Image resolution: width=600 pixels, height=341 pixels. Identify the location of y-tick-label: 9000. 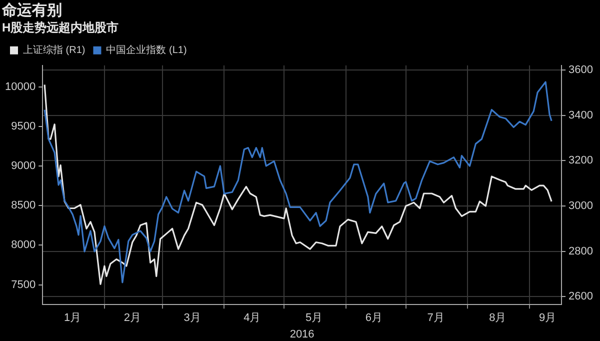
(23, 166).